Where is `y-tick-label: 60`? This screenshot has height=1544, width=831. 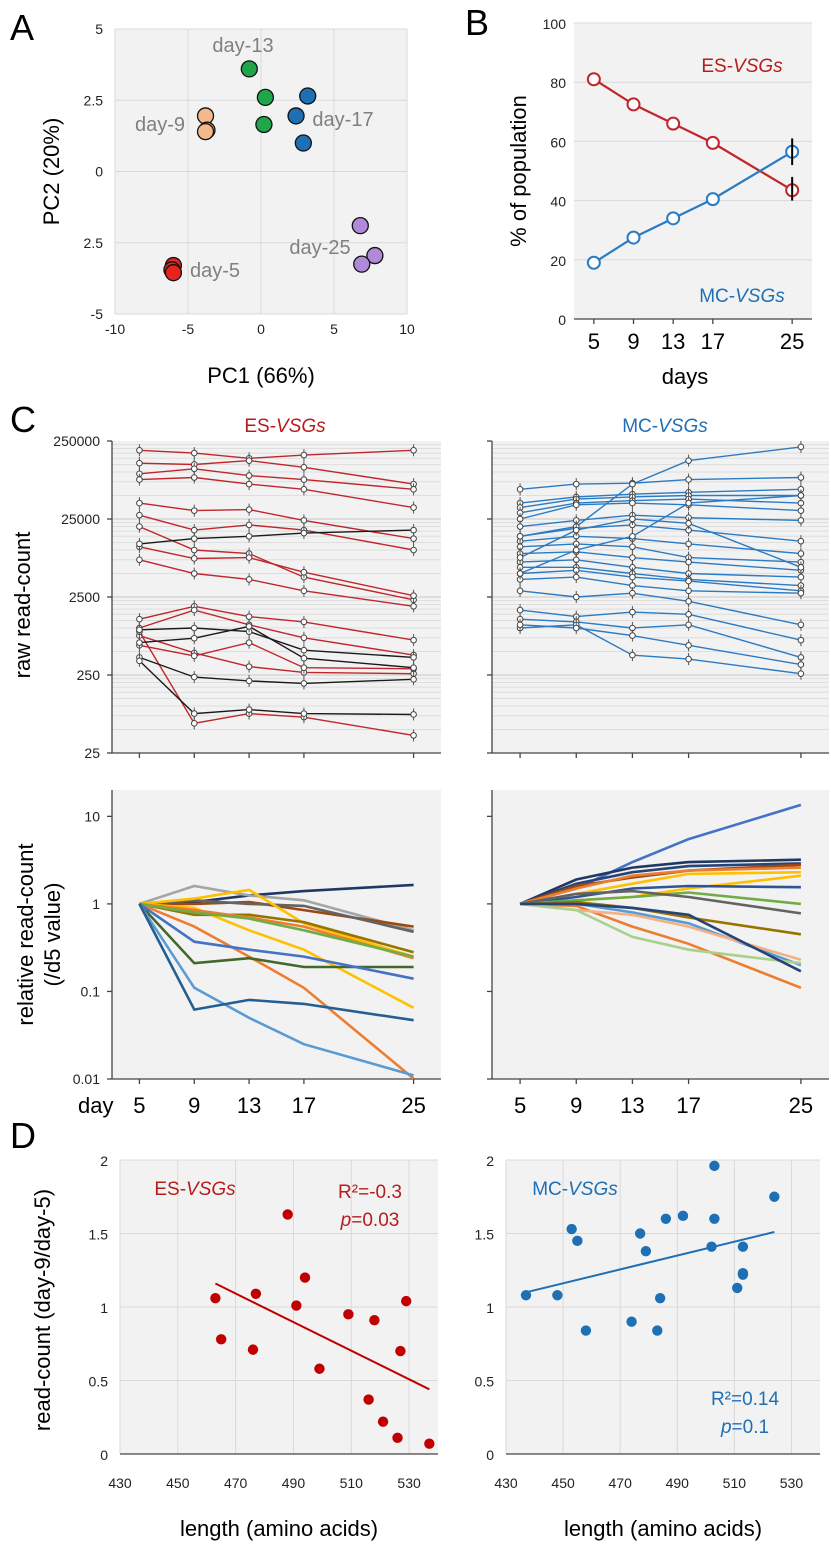 y-tick-label: 60 is located at coordinates (558, 142).